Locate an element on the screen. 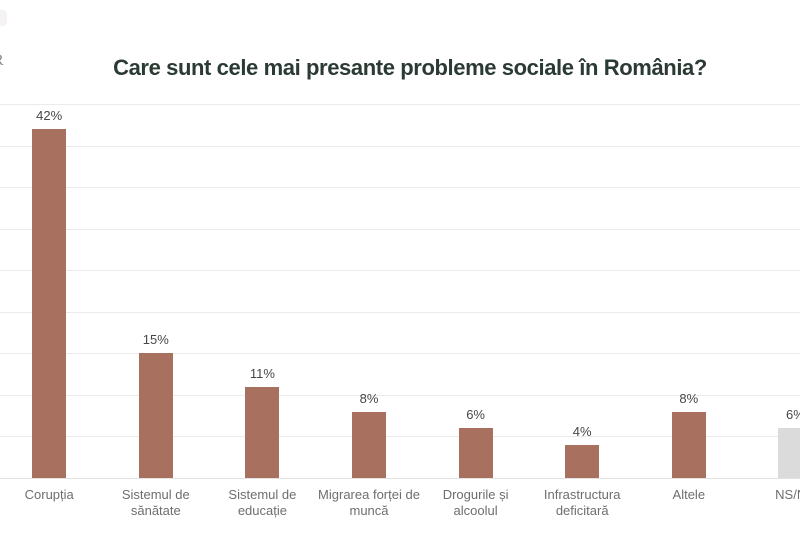 The width and height of the screenshot is (800, 534). x-axis-baseline is located at coordinates (400, 478).